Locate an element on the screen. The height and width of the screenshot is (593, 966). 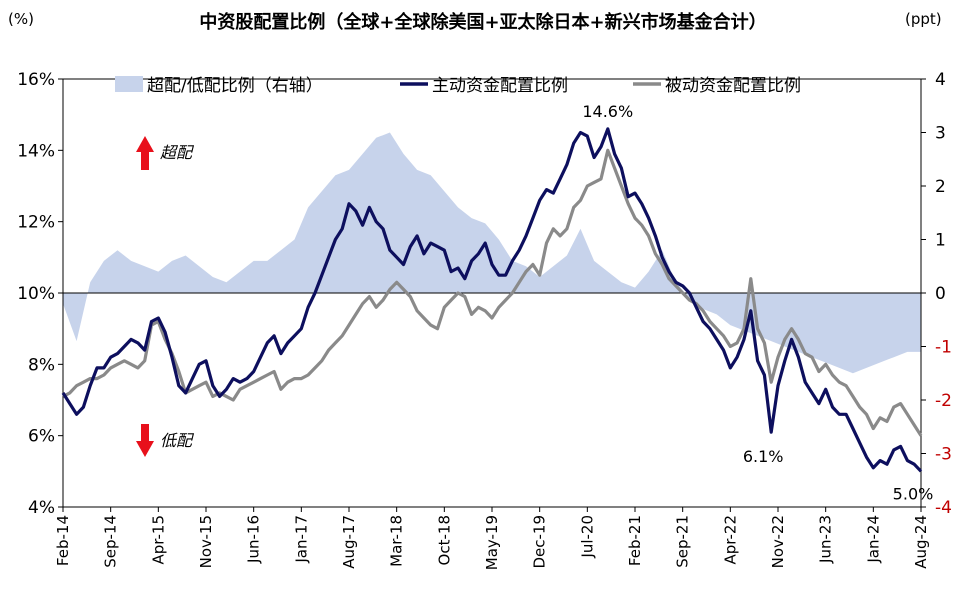
y-right-tick-label: -4 is located at coordinates (943, 508).